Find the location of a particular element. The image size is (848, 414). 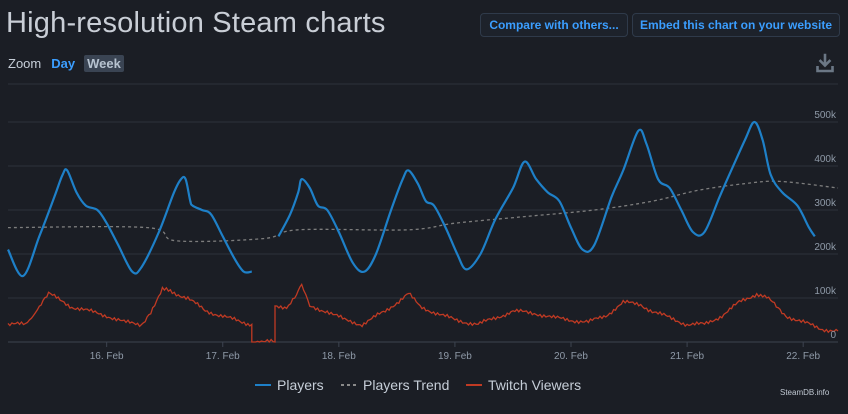

y-tick-label: 100k is located at coordinates (825, 291).